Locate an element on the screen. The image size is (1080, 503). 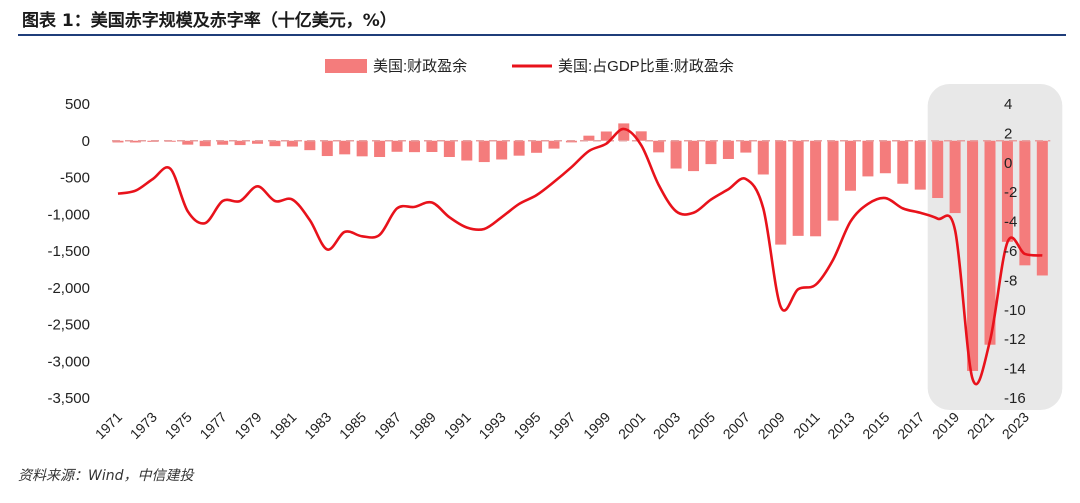
x-tick-label: 1987 is located at coordinates (387, 425).